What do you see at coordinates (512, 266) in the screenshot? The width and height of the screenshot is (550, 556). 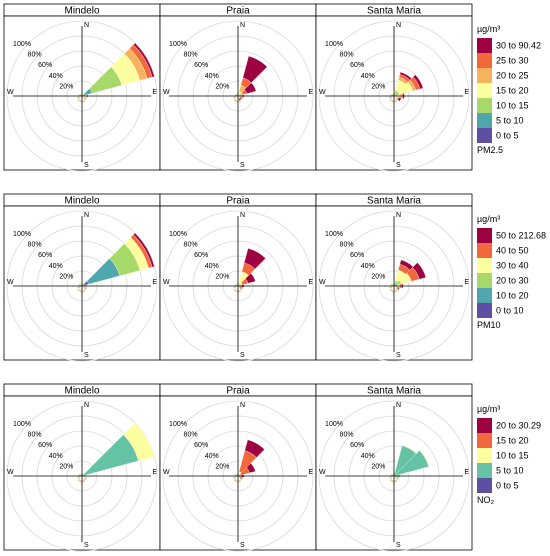 I see `legend-label: 30 to 40` at bounding box center [512, 266].